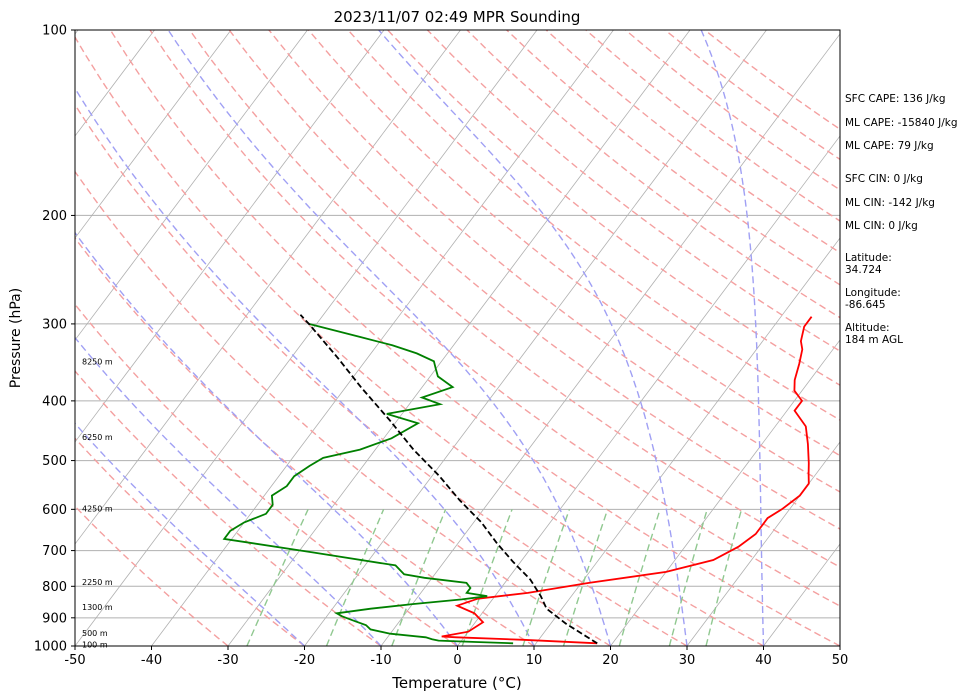  What do you see at coordinates (840, 660) in the screenshot?
I see `x-tick-label: 50` at bounding box center [840, 660].